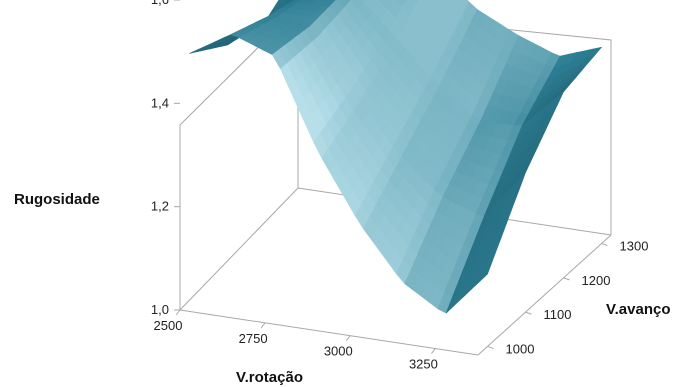  I want to click on z-tick-label: 1,4, so click(160, 102).